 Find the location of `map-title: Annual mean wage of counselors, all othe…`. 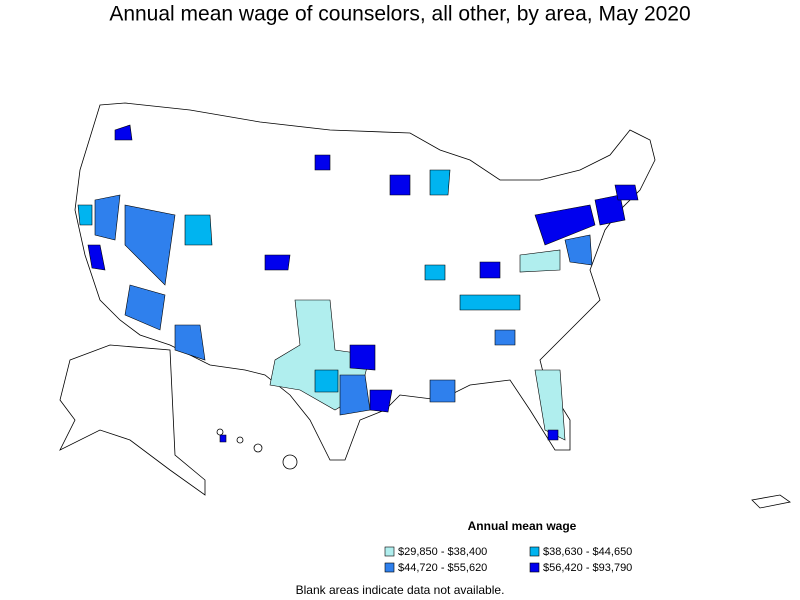

map-title: Annual mean wage of counselors, all othe… is located at coordinates (399, 14).